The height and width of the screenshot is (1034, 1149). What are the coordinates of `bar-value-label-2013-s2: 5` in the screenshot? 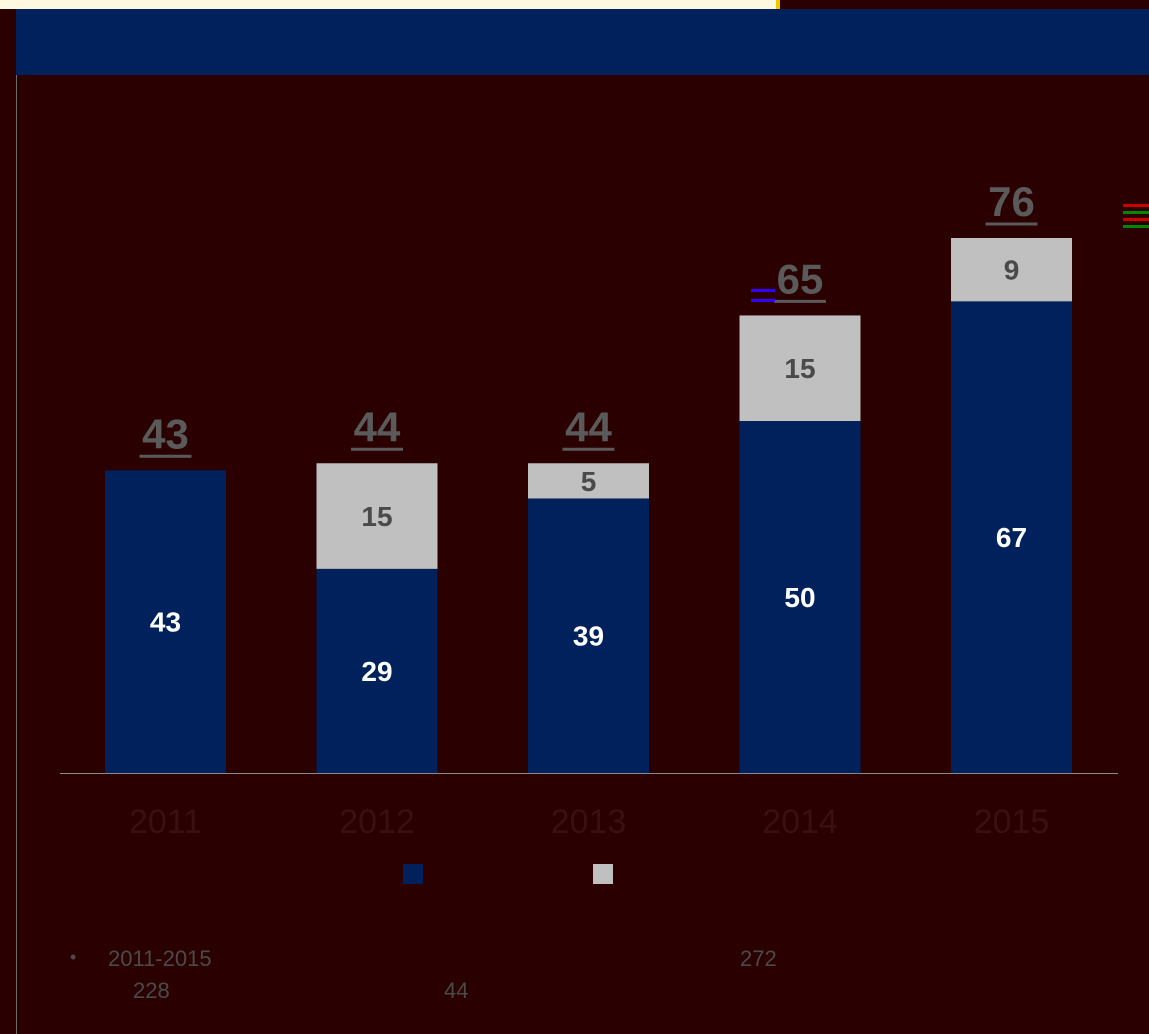 It's located at (589, 481).